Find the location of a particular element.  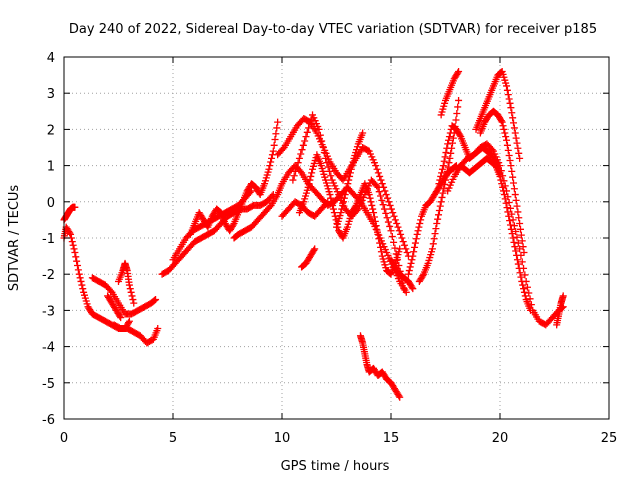

x-tick-label: 10 is located at coordinates (282, 438).